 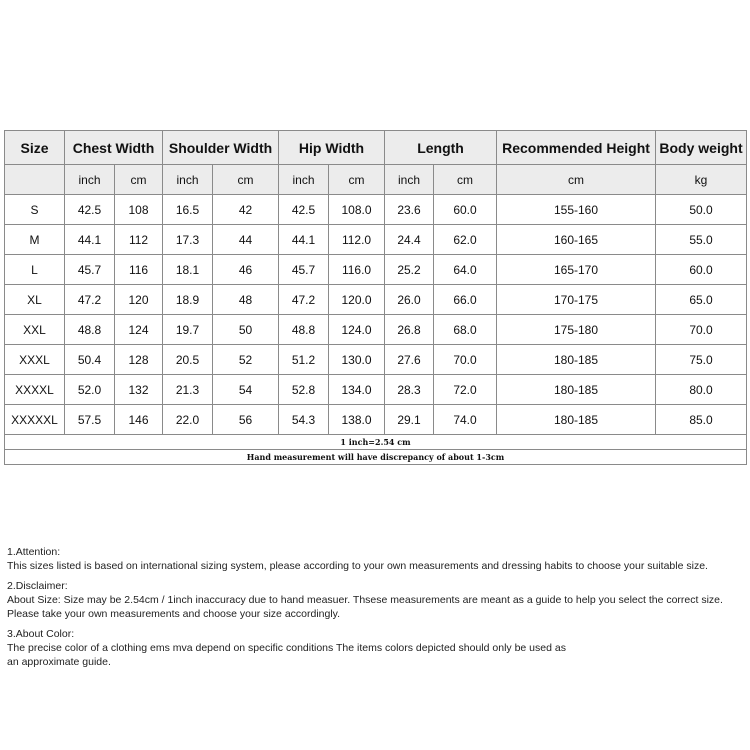 What do you see at coordinates (357, 269) in the screenshot?
I see `table-cell: 116.0` at bounding box center [357, 269].